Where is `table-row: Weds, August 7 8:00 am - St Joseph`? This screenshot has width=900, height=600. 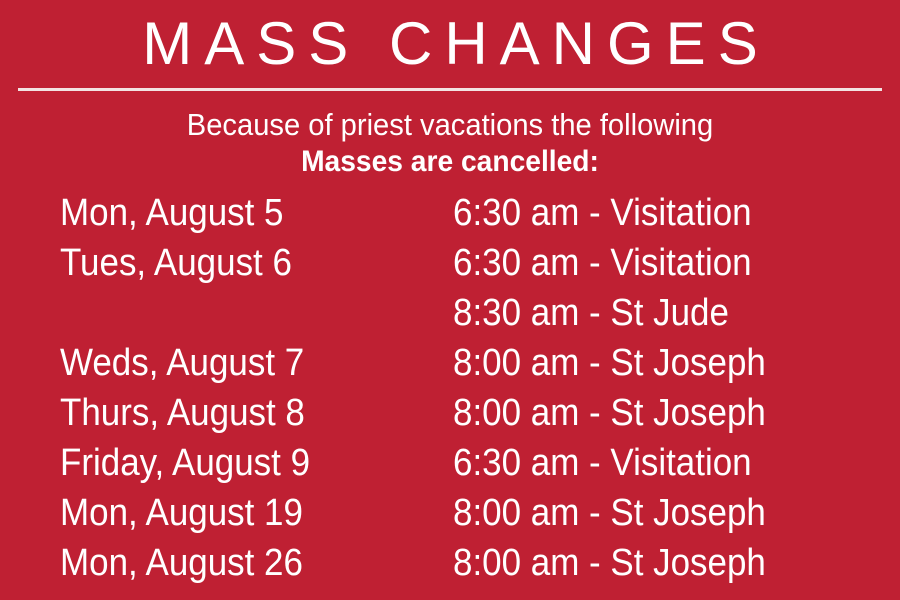 table-row: Weds, August 7 8:00 am - St Joseph is located at coordinates (450, 363).